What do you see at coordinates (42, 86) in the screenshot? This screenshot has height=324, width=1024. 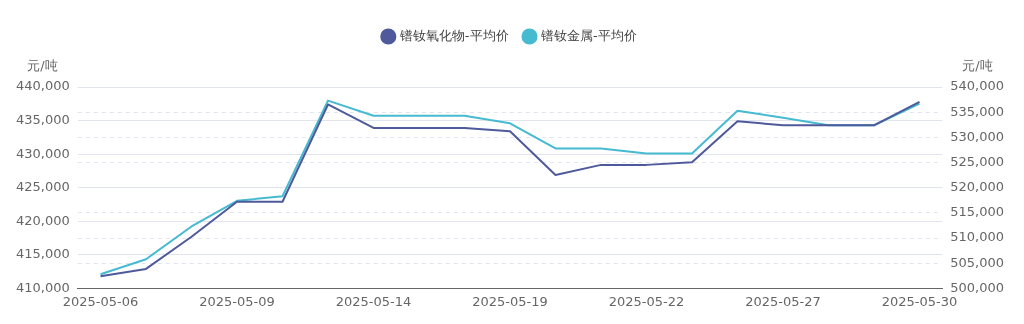 I see `y-tick-label: 440,000` at bounding box center [42, 86].